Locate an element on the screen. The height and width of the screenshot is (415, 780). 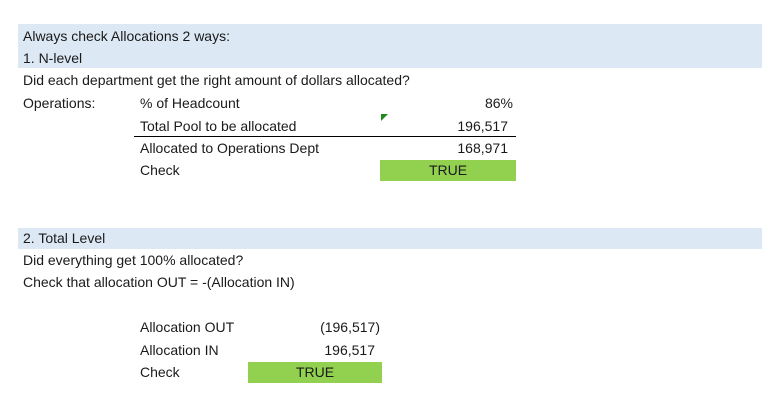
section2-heading: 2. Total Level is located at coordinates (64, 238).